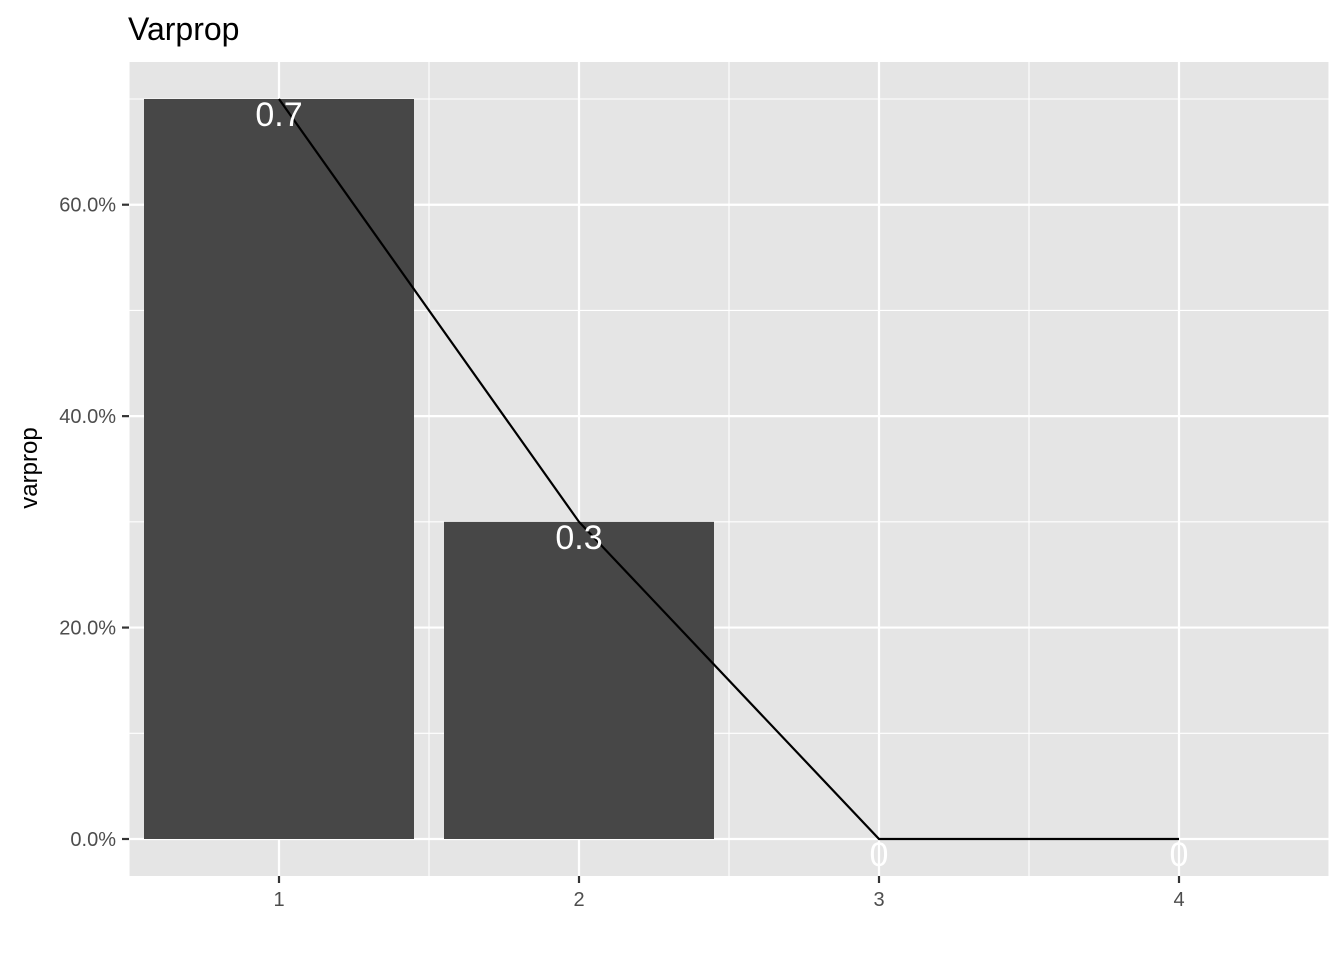 The image size is (1344, 960). What do you see at coordinates (93, 840) in the screenshot?
I see `y-tick-label: 0.0%` at bounding box center [93, 840].